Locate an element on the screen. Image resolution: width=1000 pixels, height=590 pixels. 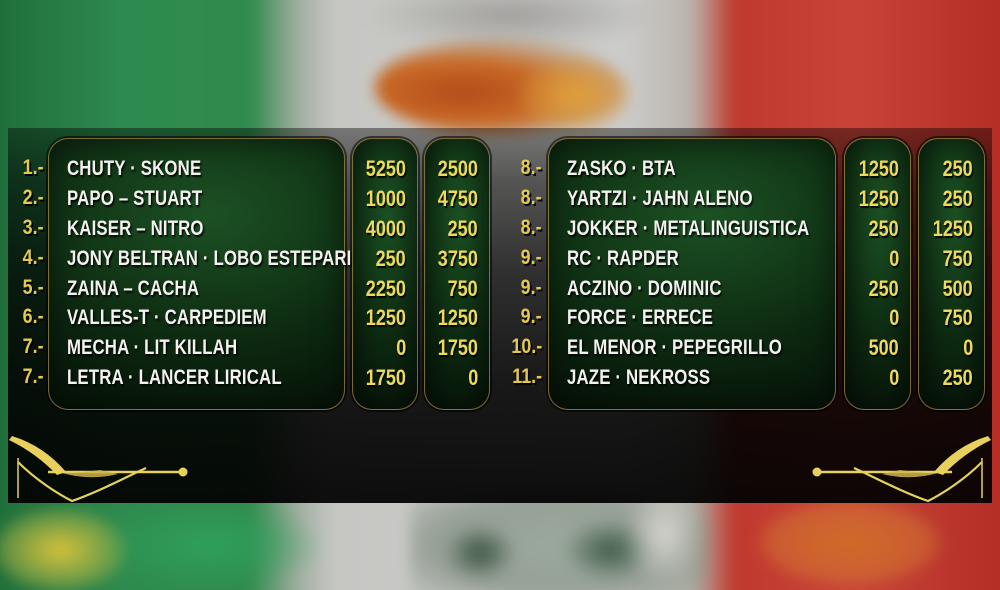
leaderboard-row: JONY BELTRAN · LOBO ESTEPARIO is located at coordinates (207, 259).